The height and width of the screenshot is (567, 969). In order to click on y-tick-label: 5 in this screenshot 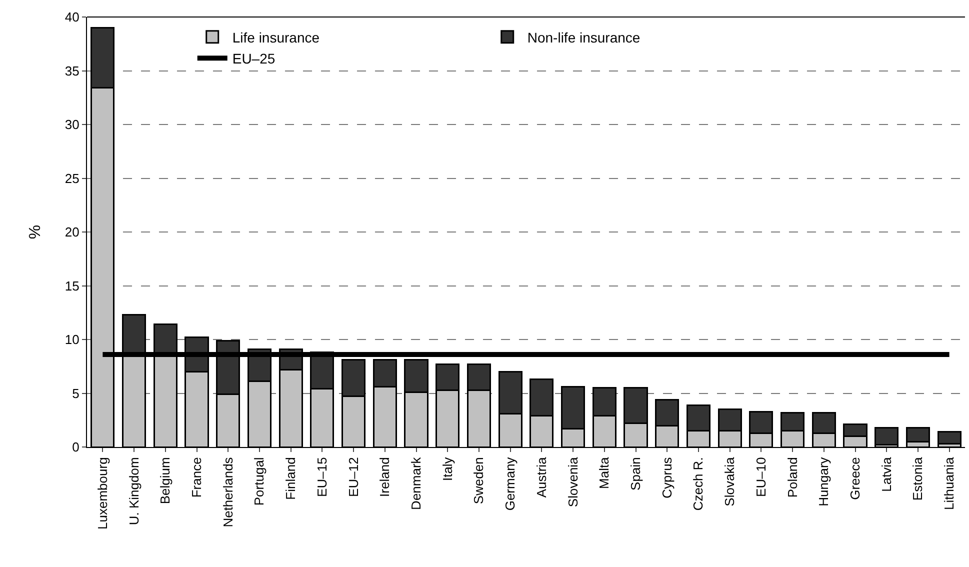, I will do `click(76, 393)`.